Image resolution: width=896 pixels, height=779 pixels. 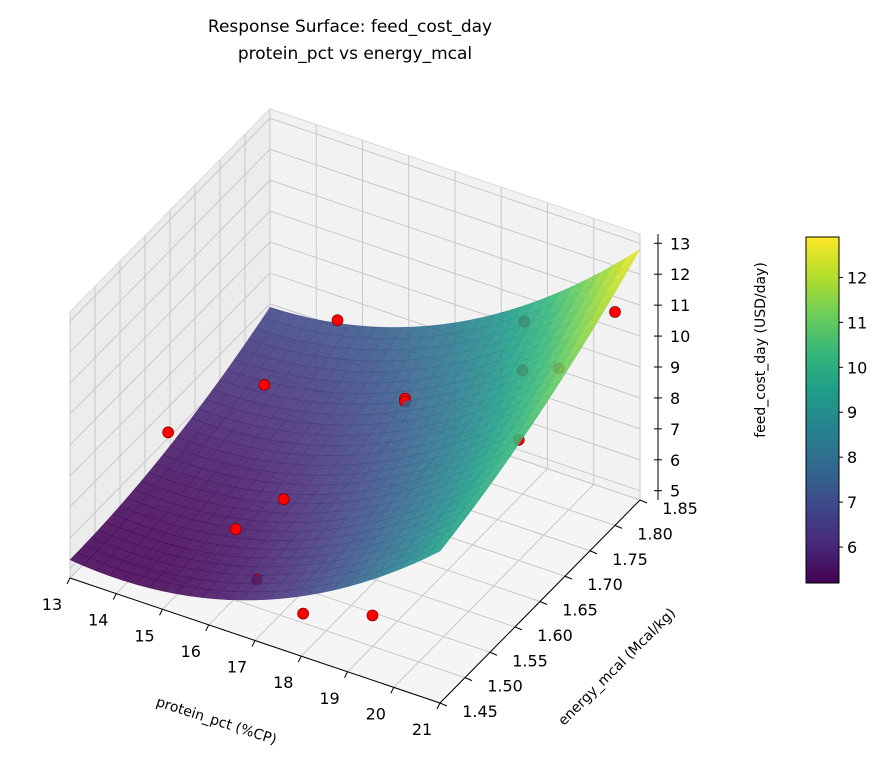 I want to click on colorbar, so click(x=822, y=410).